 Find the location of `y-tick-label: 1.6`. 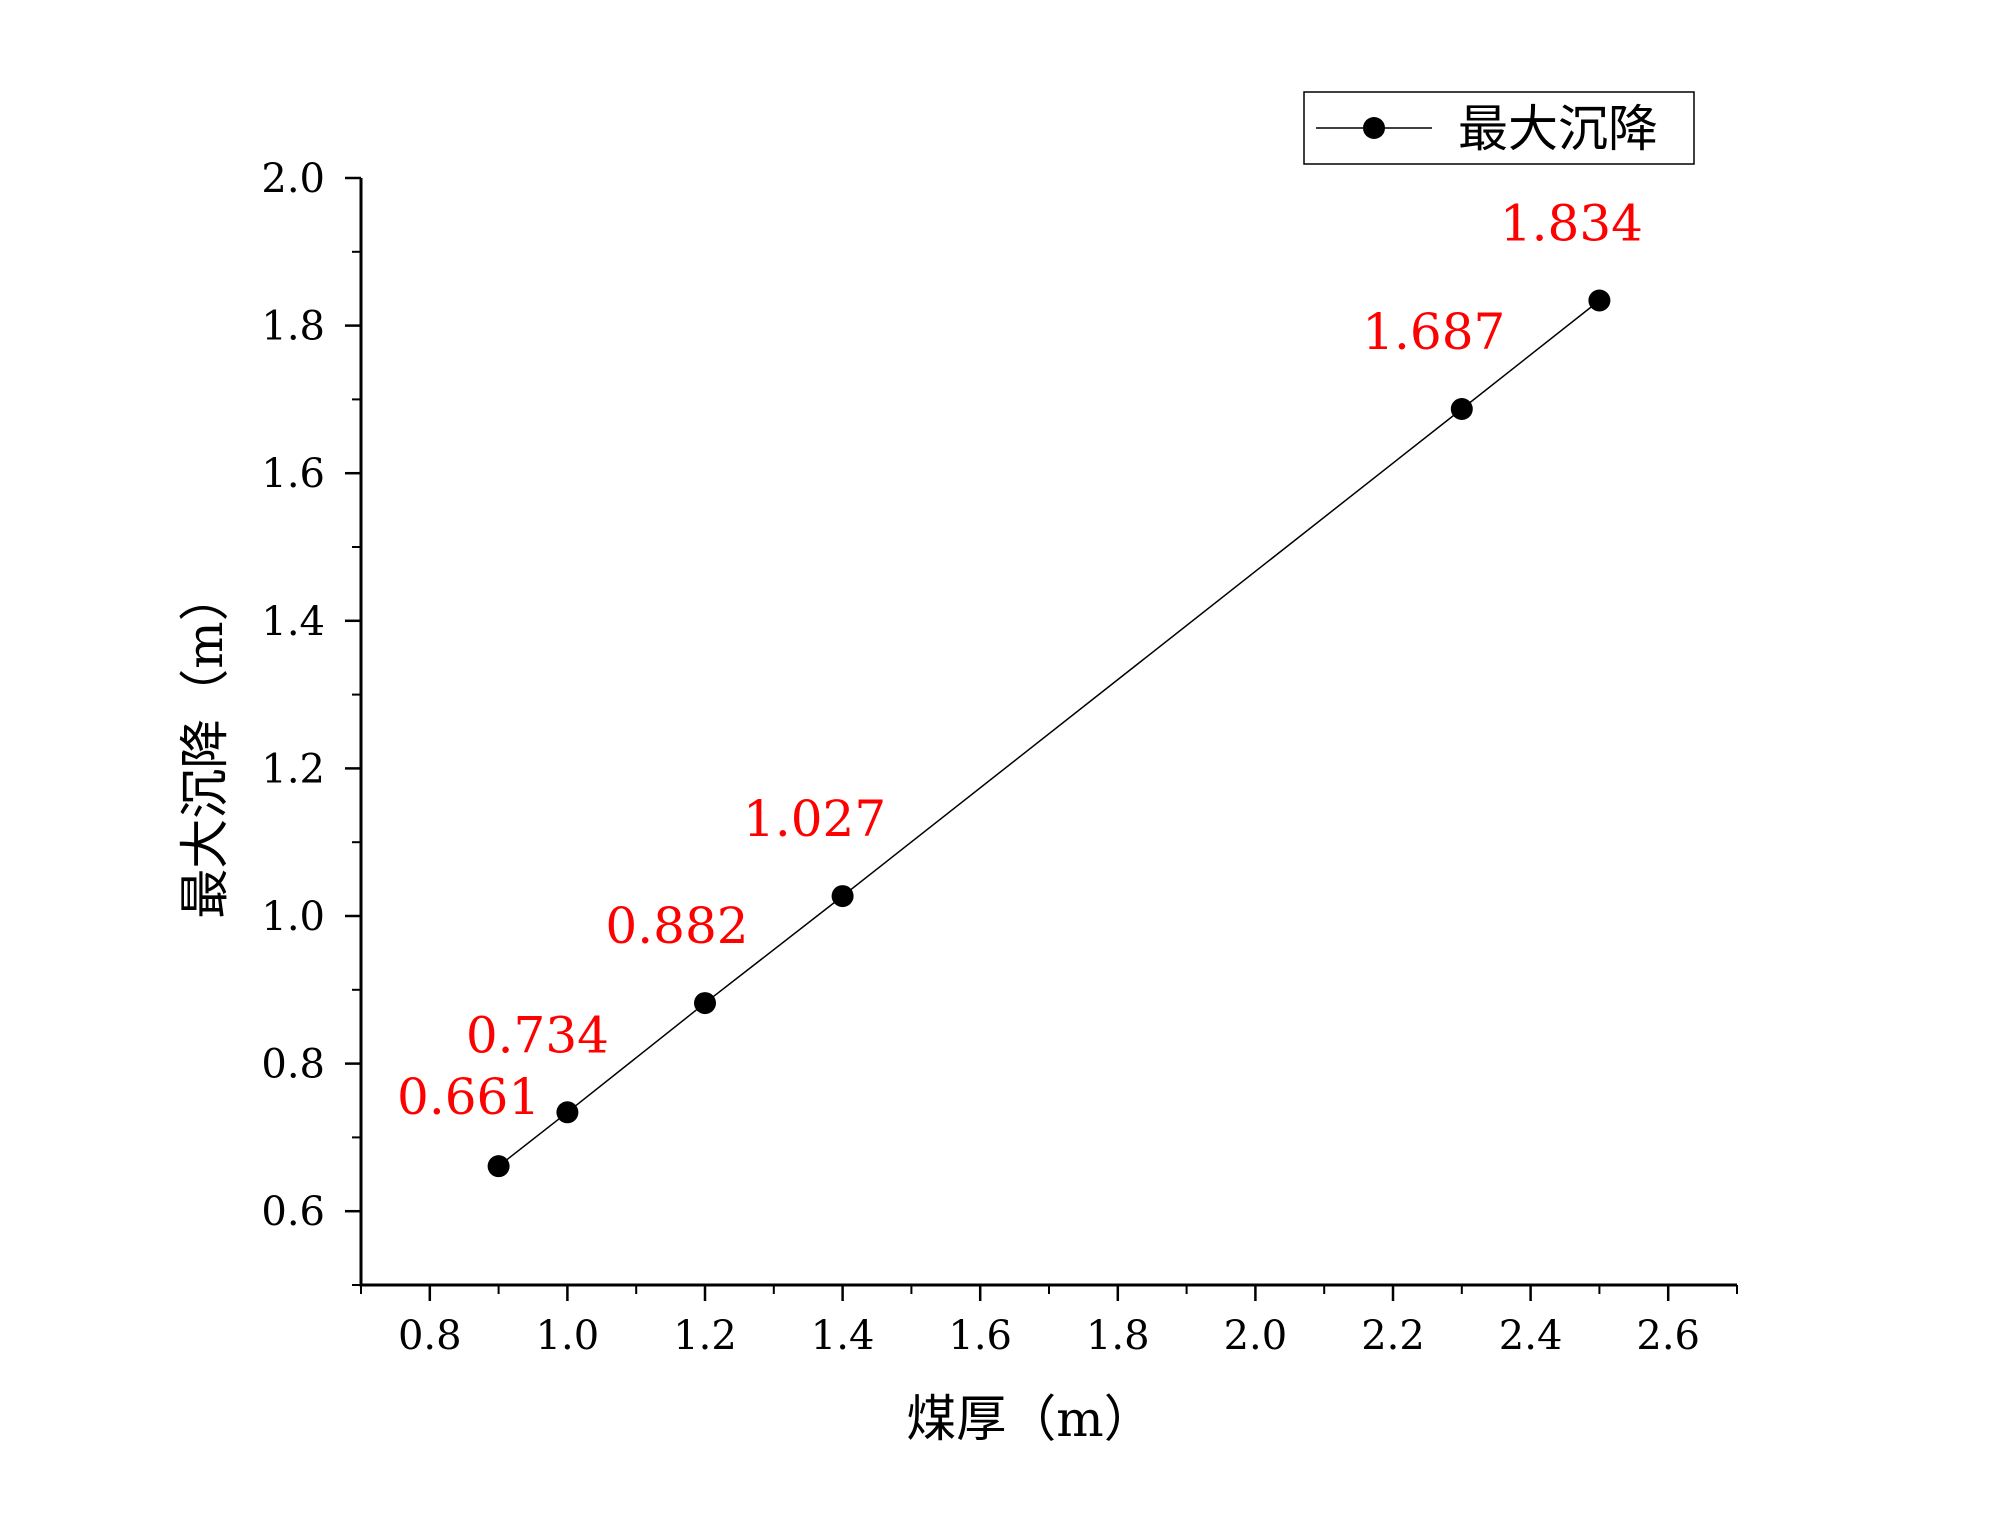

y-tick-label: 1.6 is located at coordinates (293, 474).